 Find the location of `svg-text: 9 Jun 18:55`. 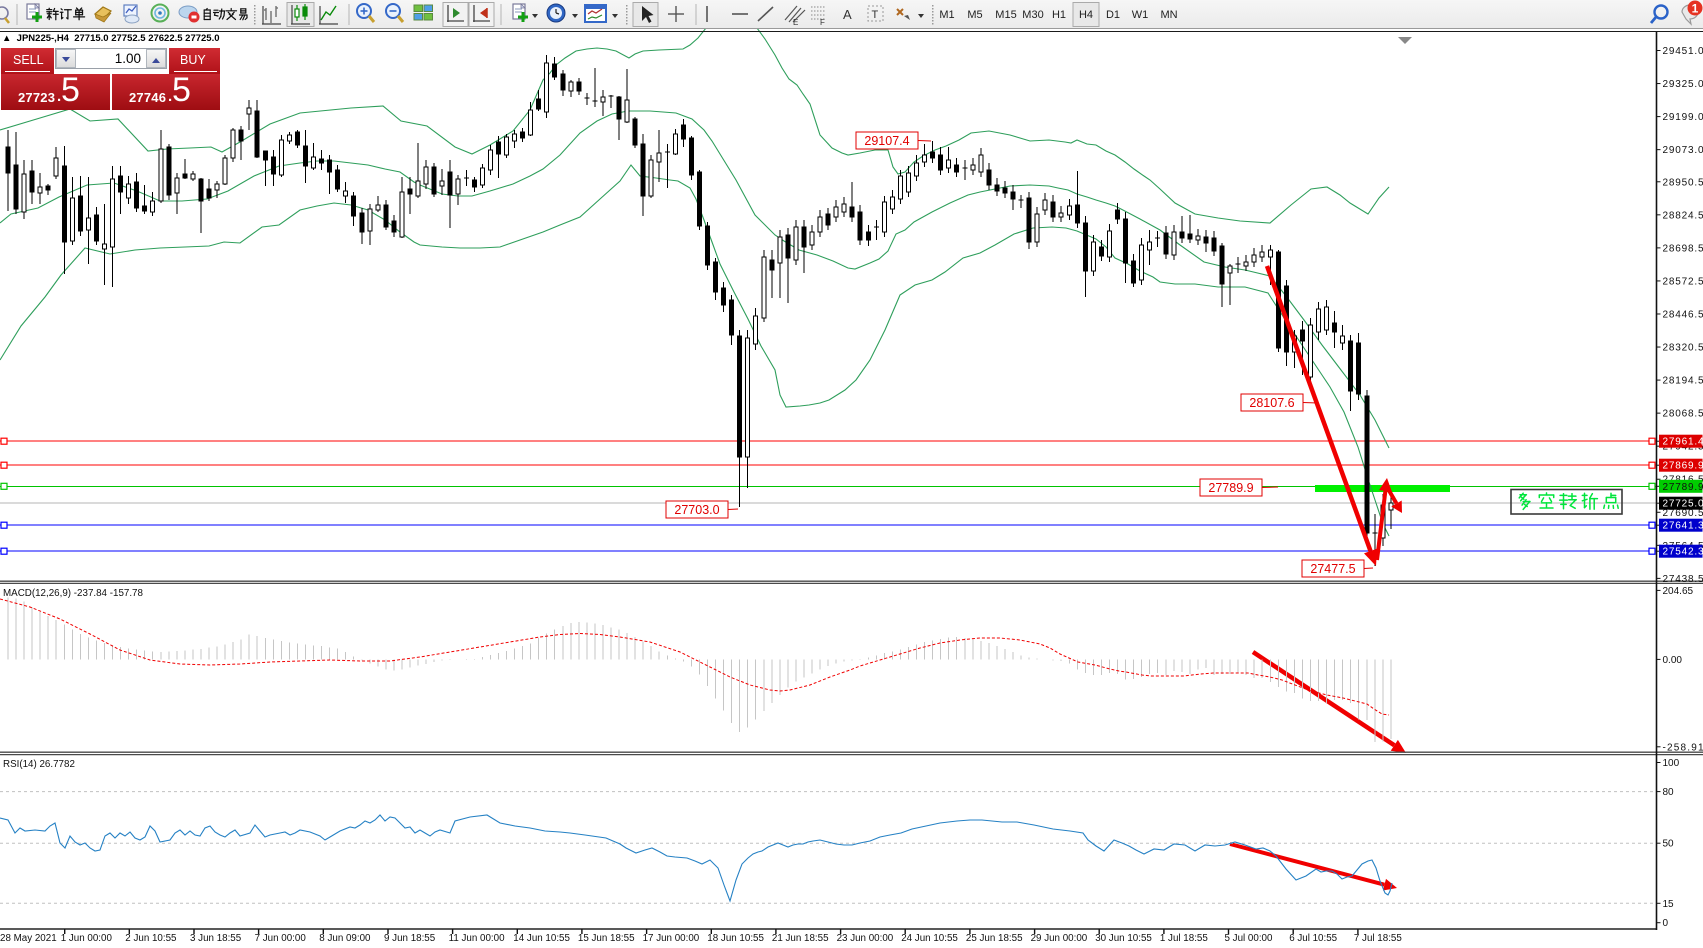

svg-text: 9 Jun 18:55 is located at coordinates (410, 938).